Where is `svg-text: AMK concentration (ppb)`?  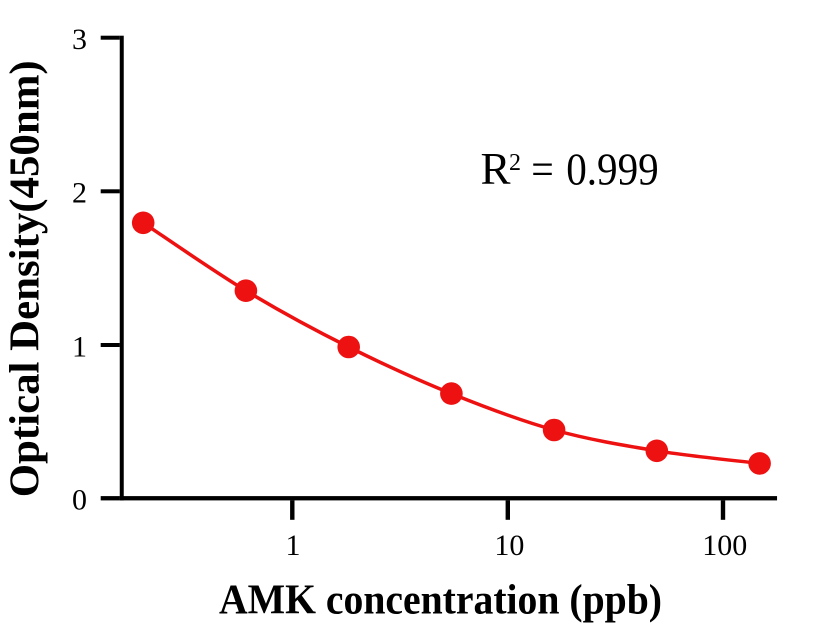
svg-text: AMK concentration (ppb) is located at coordinates (440, 601).